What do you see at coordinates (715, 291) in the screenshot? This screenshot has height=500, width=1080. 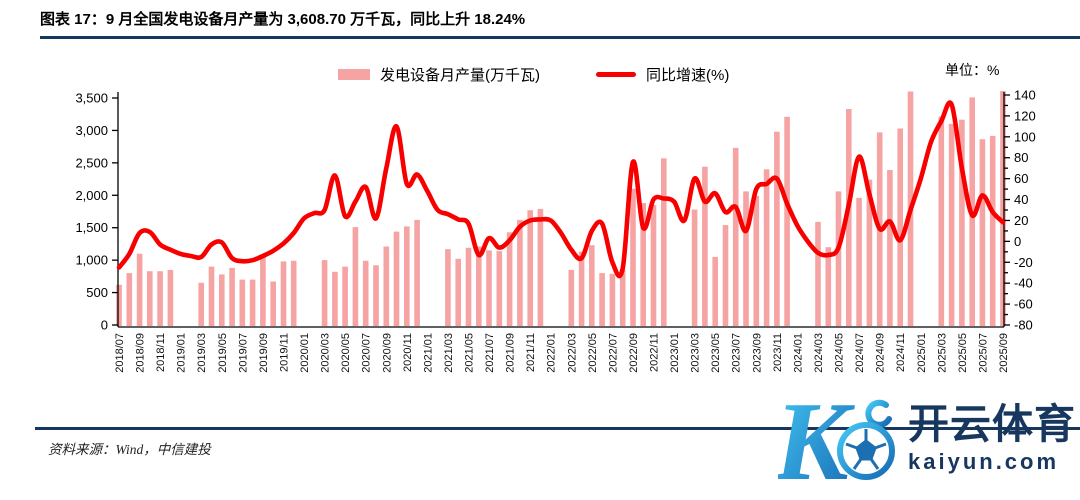 I see `bar-2023/05` at bounding box center [715, 291].